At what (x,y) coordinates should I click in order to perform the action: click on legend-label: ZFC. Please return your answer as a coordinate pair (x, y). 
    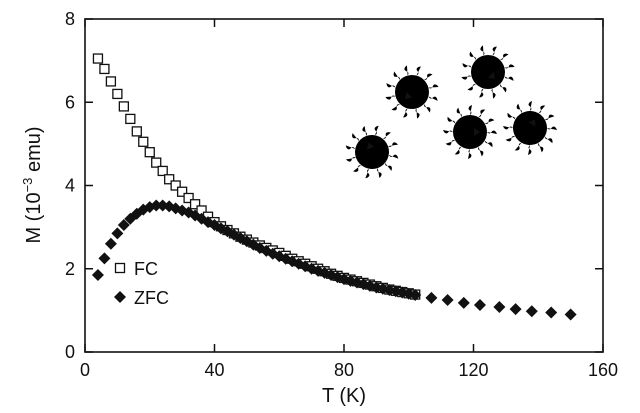
    Looking at the image, I should click on (151, 298).